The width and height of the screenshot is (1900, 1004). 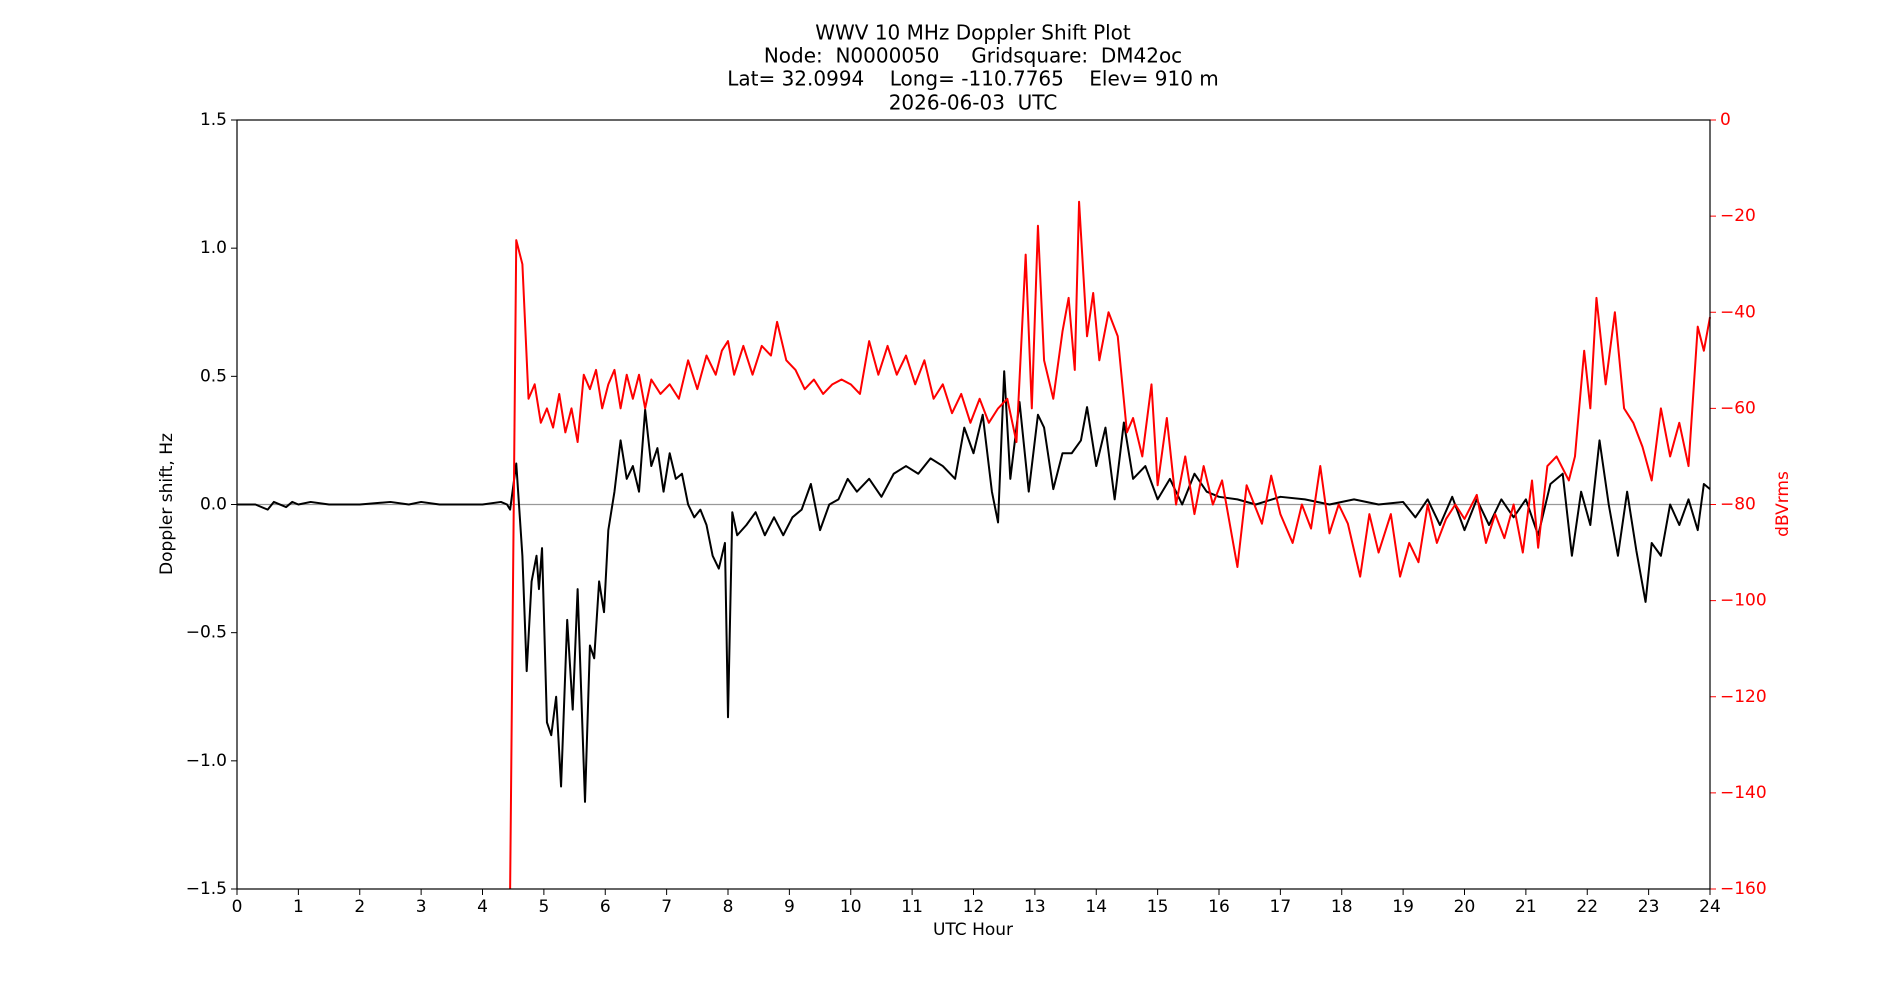 What do you see at coordinates (1219, 907) in the screenshot?
I see `x-tick-label: 16` at bounding box center [1219, 907].